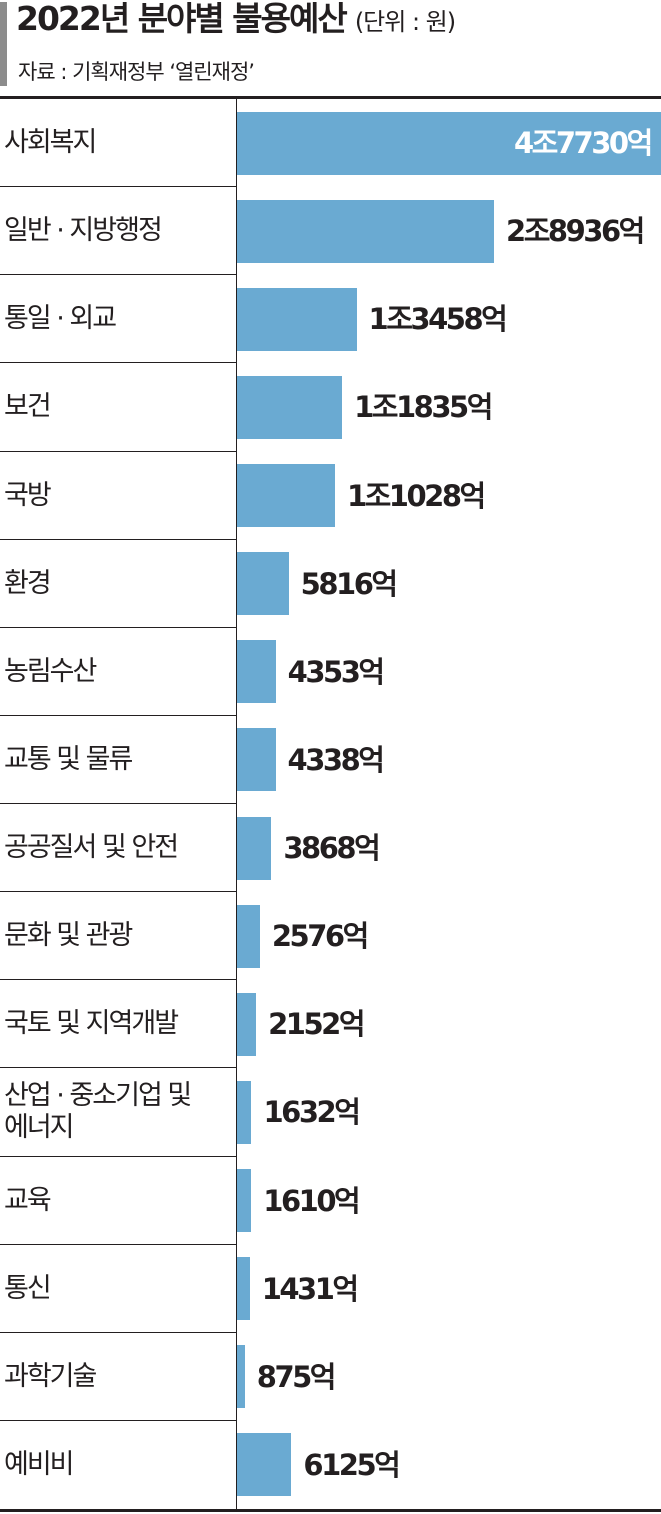 This screenshot has width=661, height=1514. What do you see at coordinates (336, 759) in the screenshot?
I see `data-label: 4338억` at bounding box center [336, 759].